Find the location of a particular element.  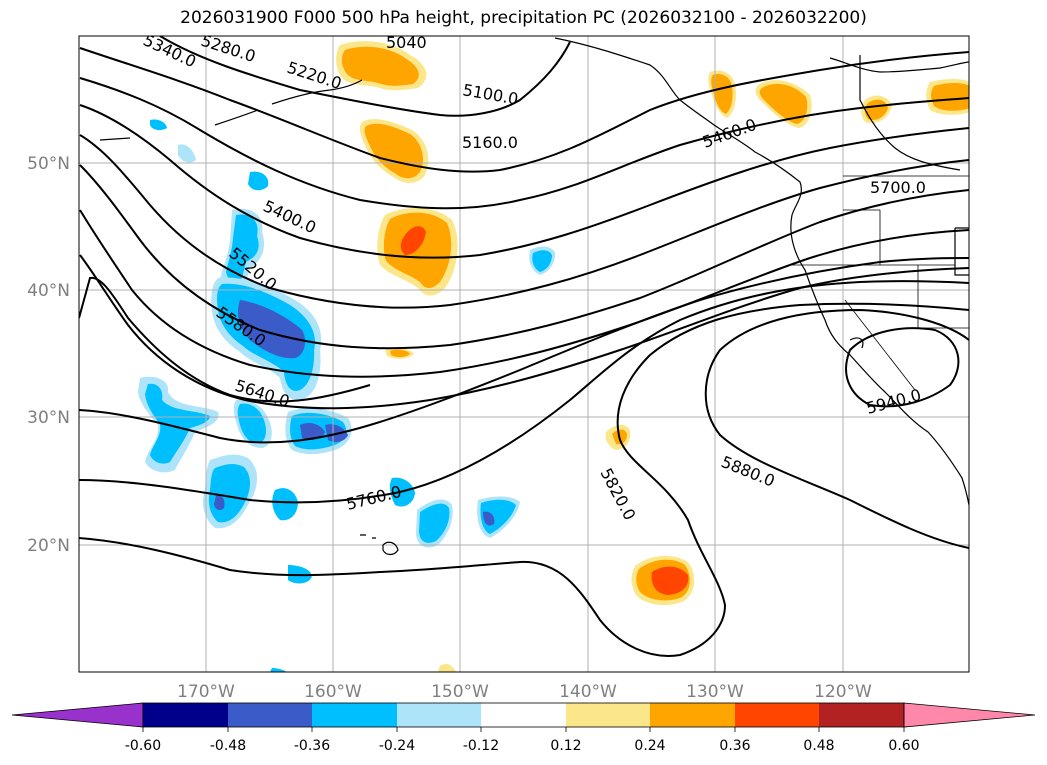

colorbar-tick-1: -0.60 is located at coordinates (143, 746).